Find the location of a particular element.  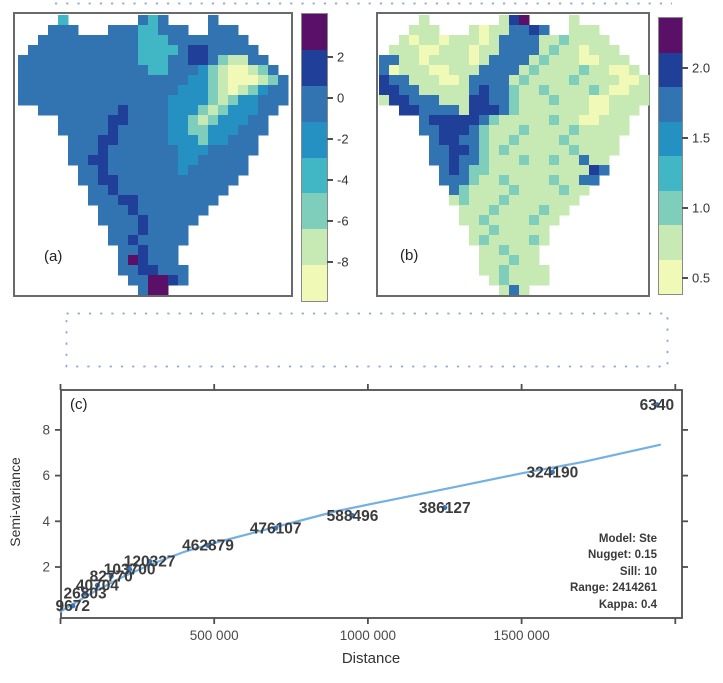

colorbar-segment-purple is located at coordinates (670, 35).